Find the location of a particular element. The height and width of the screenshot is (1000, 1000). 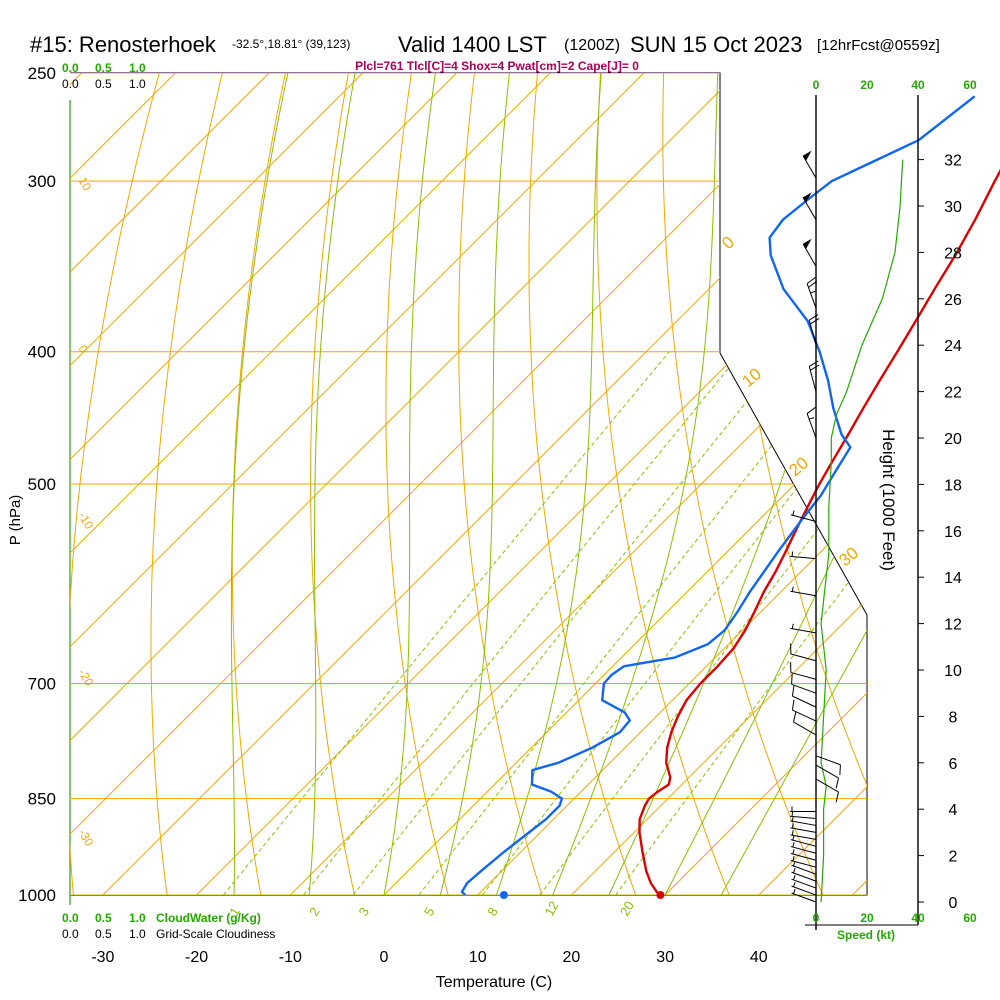

chart-title-valid: Valid 1400 LST is located at coordinates (472, 44).